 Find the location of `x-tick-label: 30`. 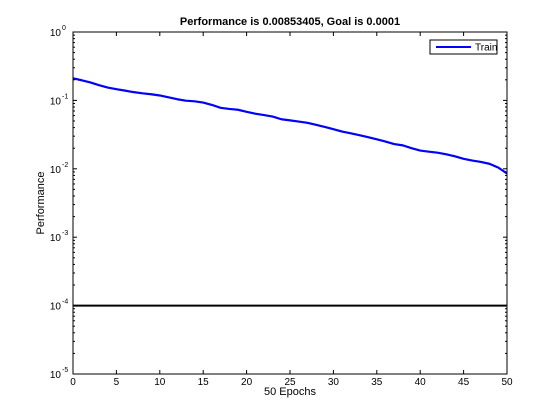

x-tick-label: 30 is located at coordinates (334, 382).